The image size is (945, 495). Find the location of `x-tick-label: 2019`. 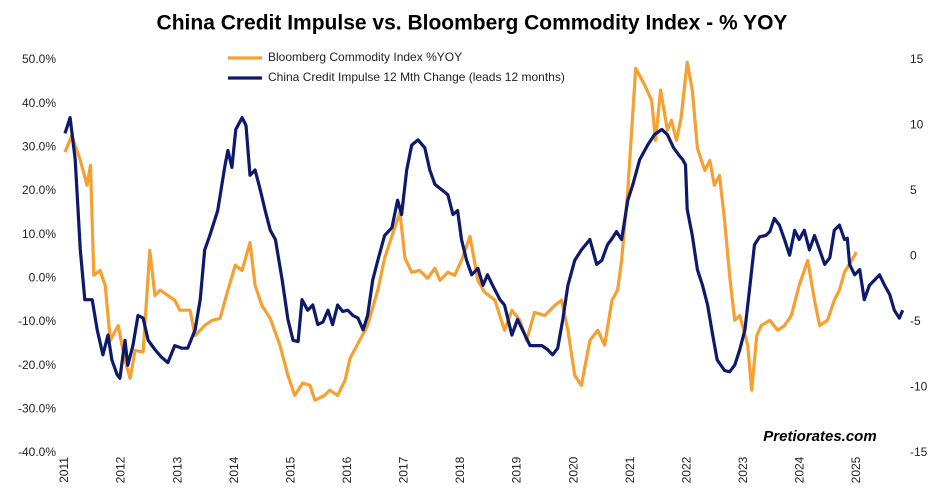

x-tick-label: 2019 is located at coordinates (517, 469).